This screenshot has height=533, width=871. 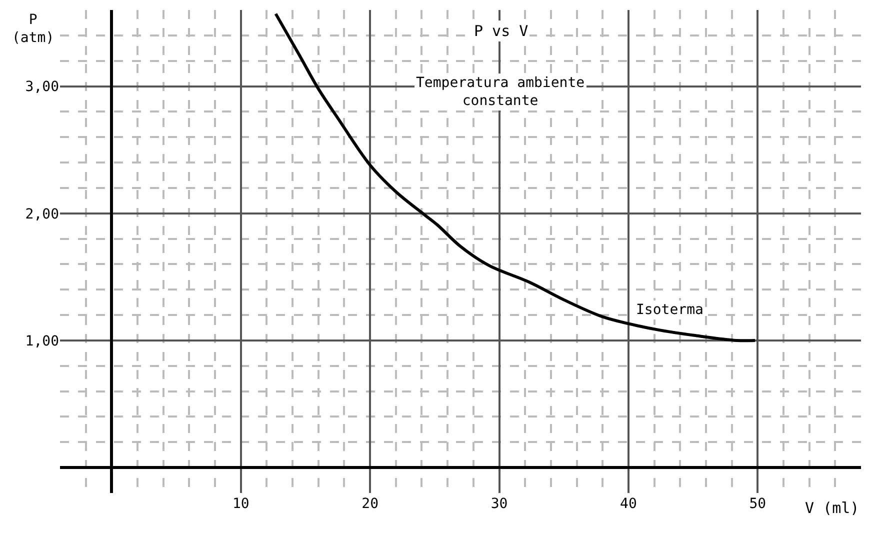 What do you see at coordinates (499, 504) in the screenshot?
I see `x-tick-label: 30` at bounding box center [499, 504].